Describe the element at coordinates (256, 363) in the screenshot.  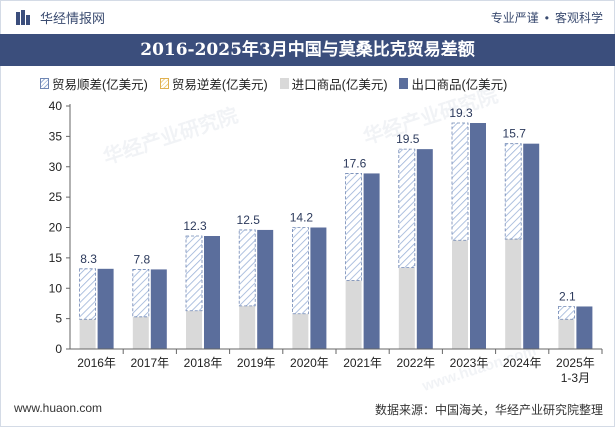
I see `x-tick-label: 2019年` at that location.